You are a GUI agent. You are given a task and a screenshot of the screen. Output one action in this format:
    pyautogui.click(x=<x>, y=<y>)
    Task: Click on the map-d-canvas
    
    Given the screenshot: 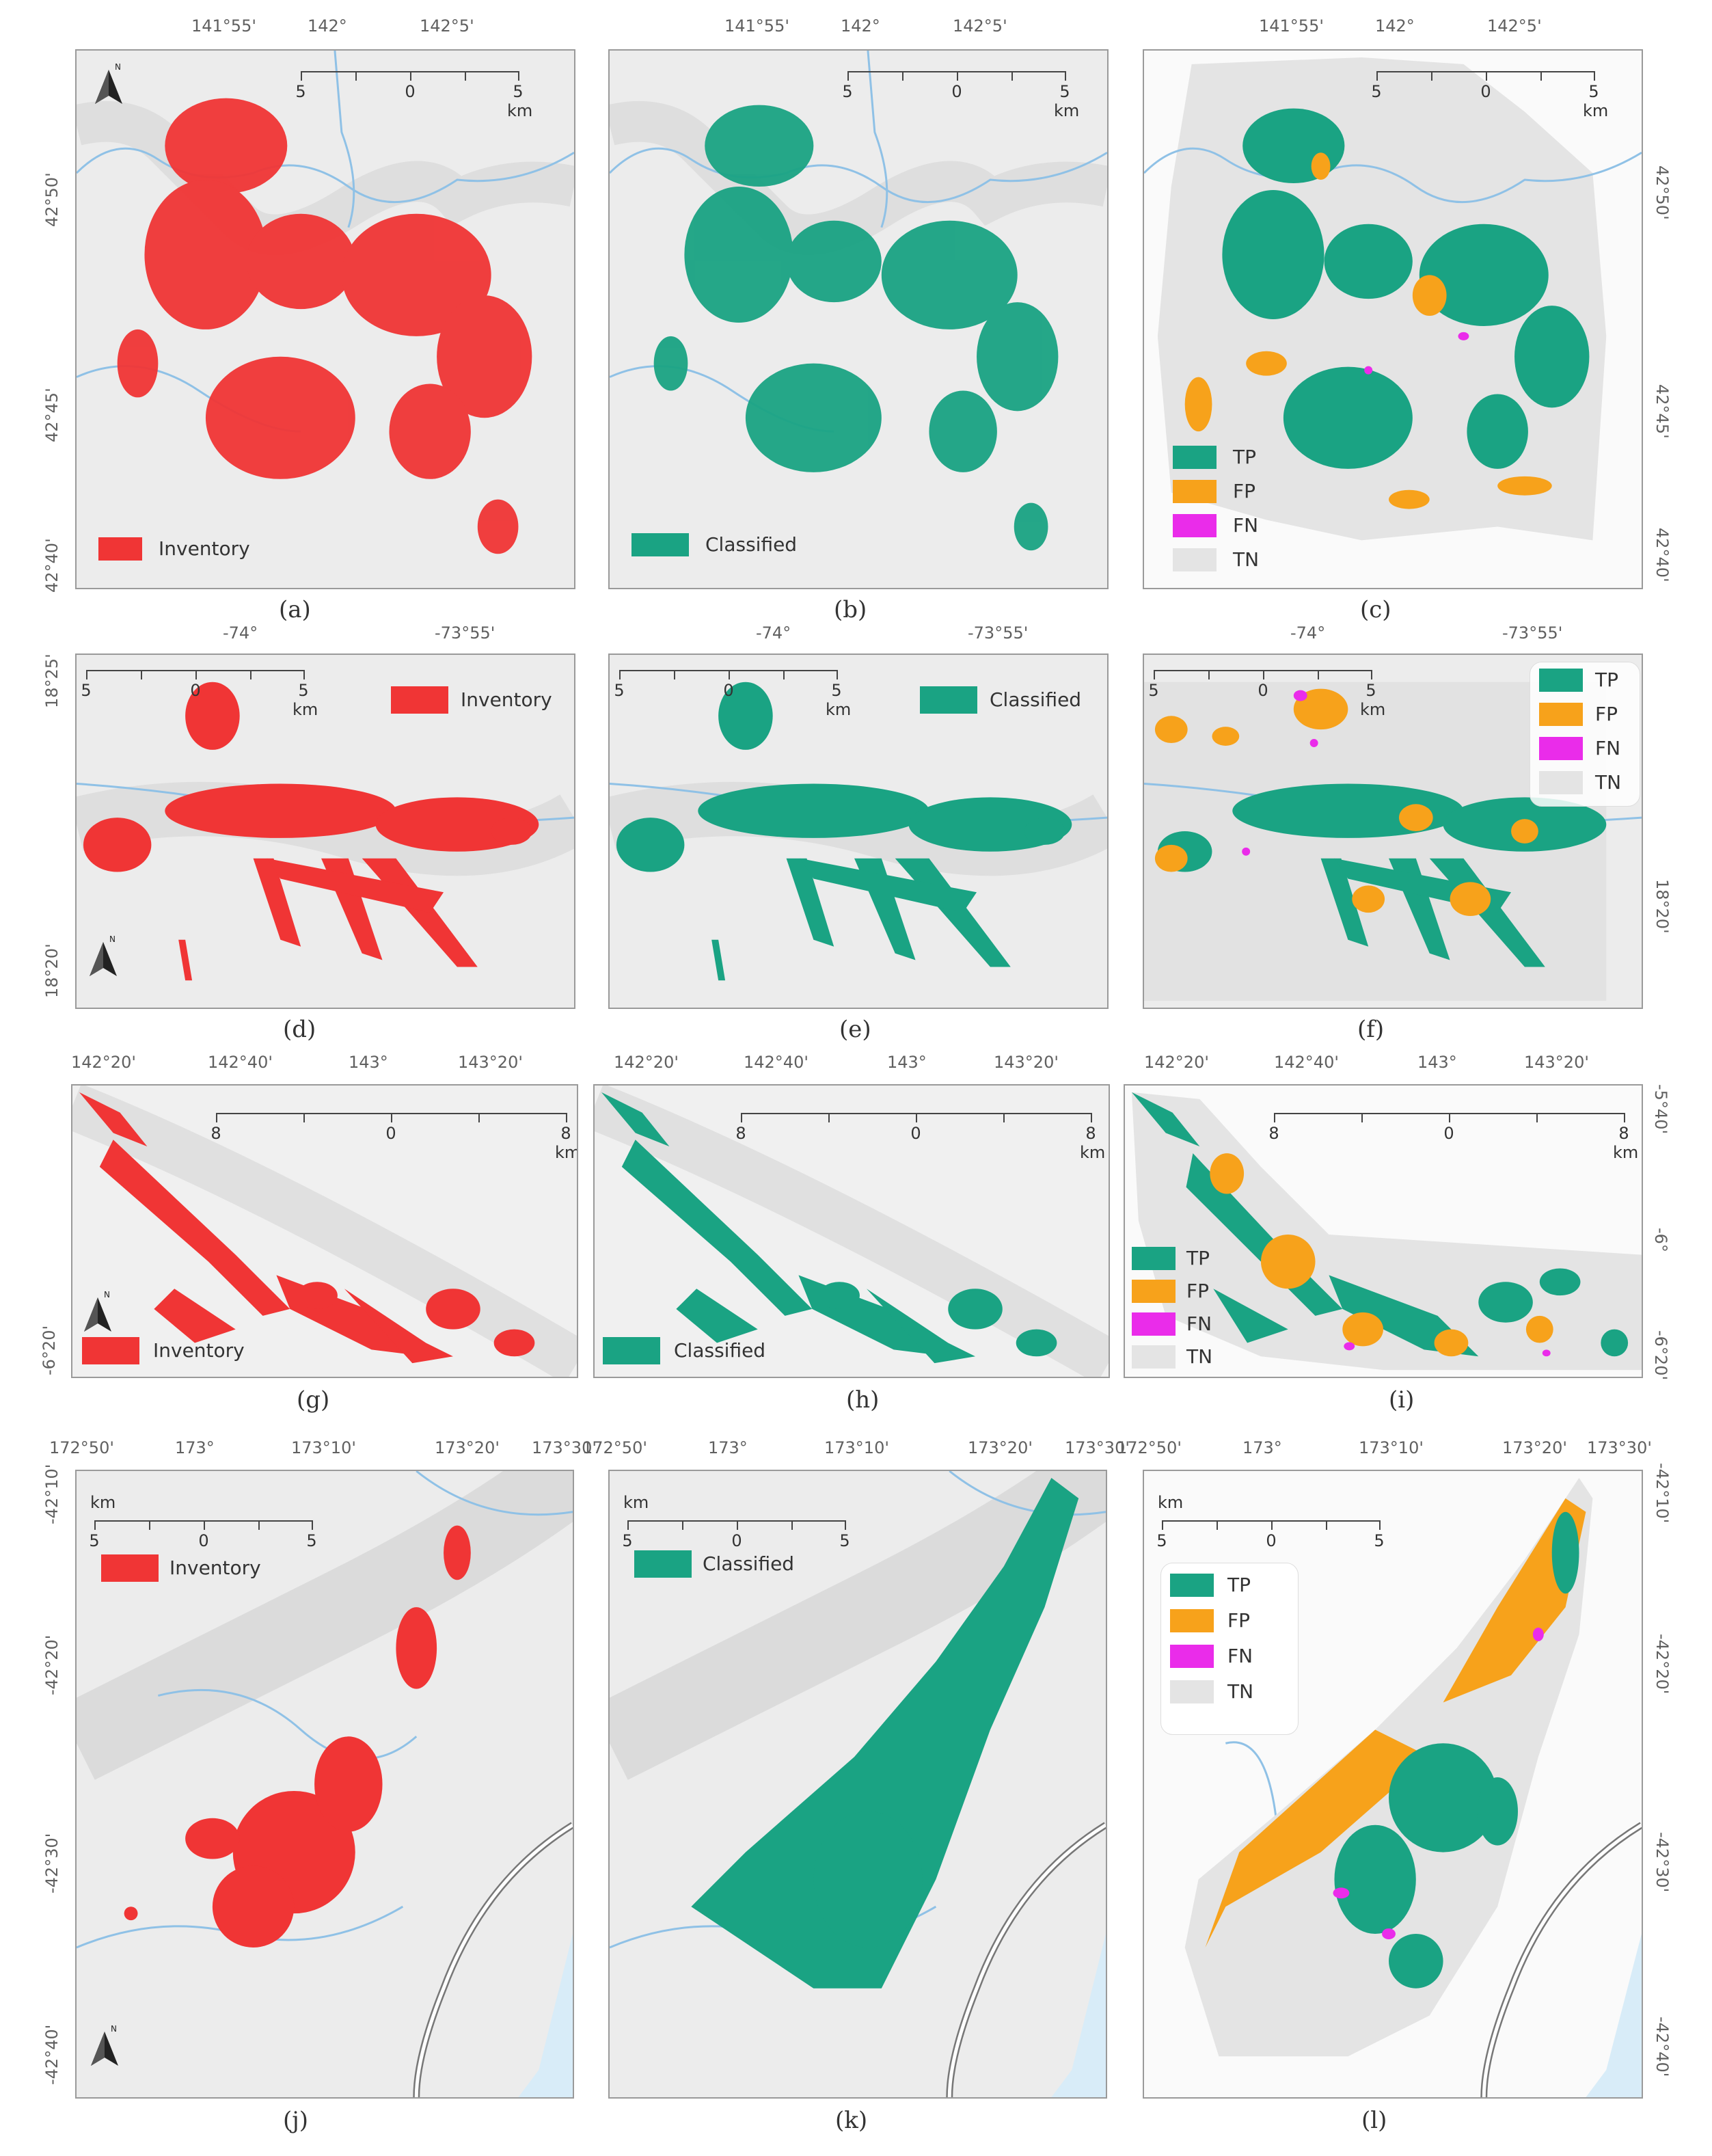 What is the action you would take?
    pyautogui.click(x=325, y=831)
    